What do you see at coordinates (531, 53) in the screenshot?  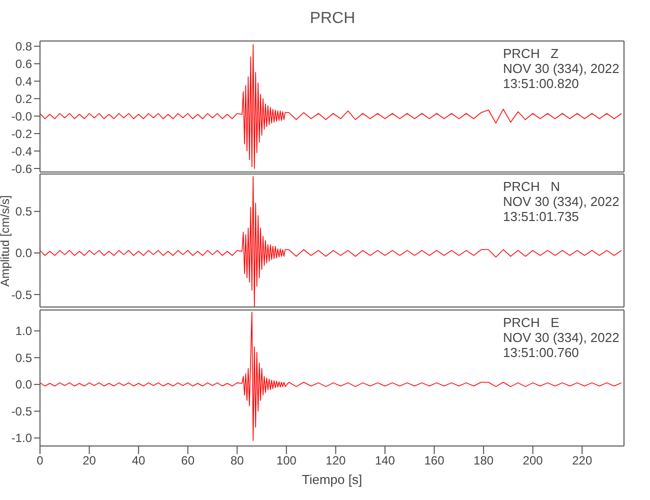 I see `annotation: PRCH Z` at bounding box center [531, 53].